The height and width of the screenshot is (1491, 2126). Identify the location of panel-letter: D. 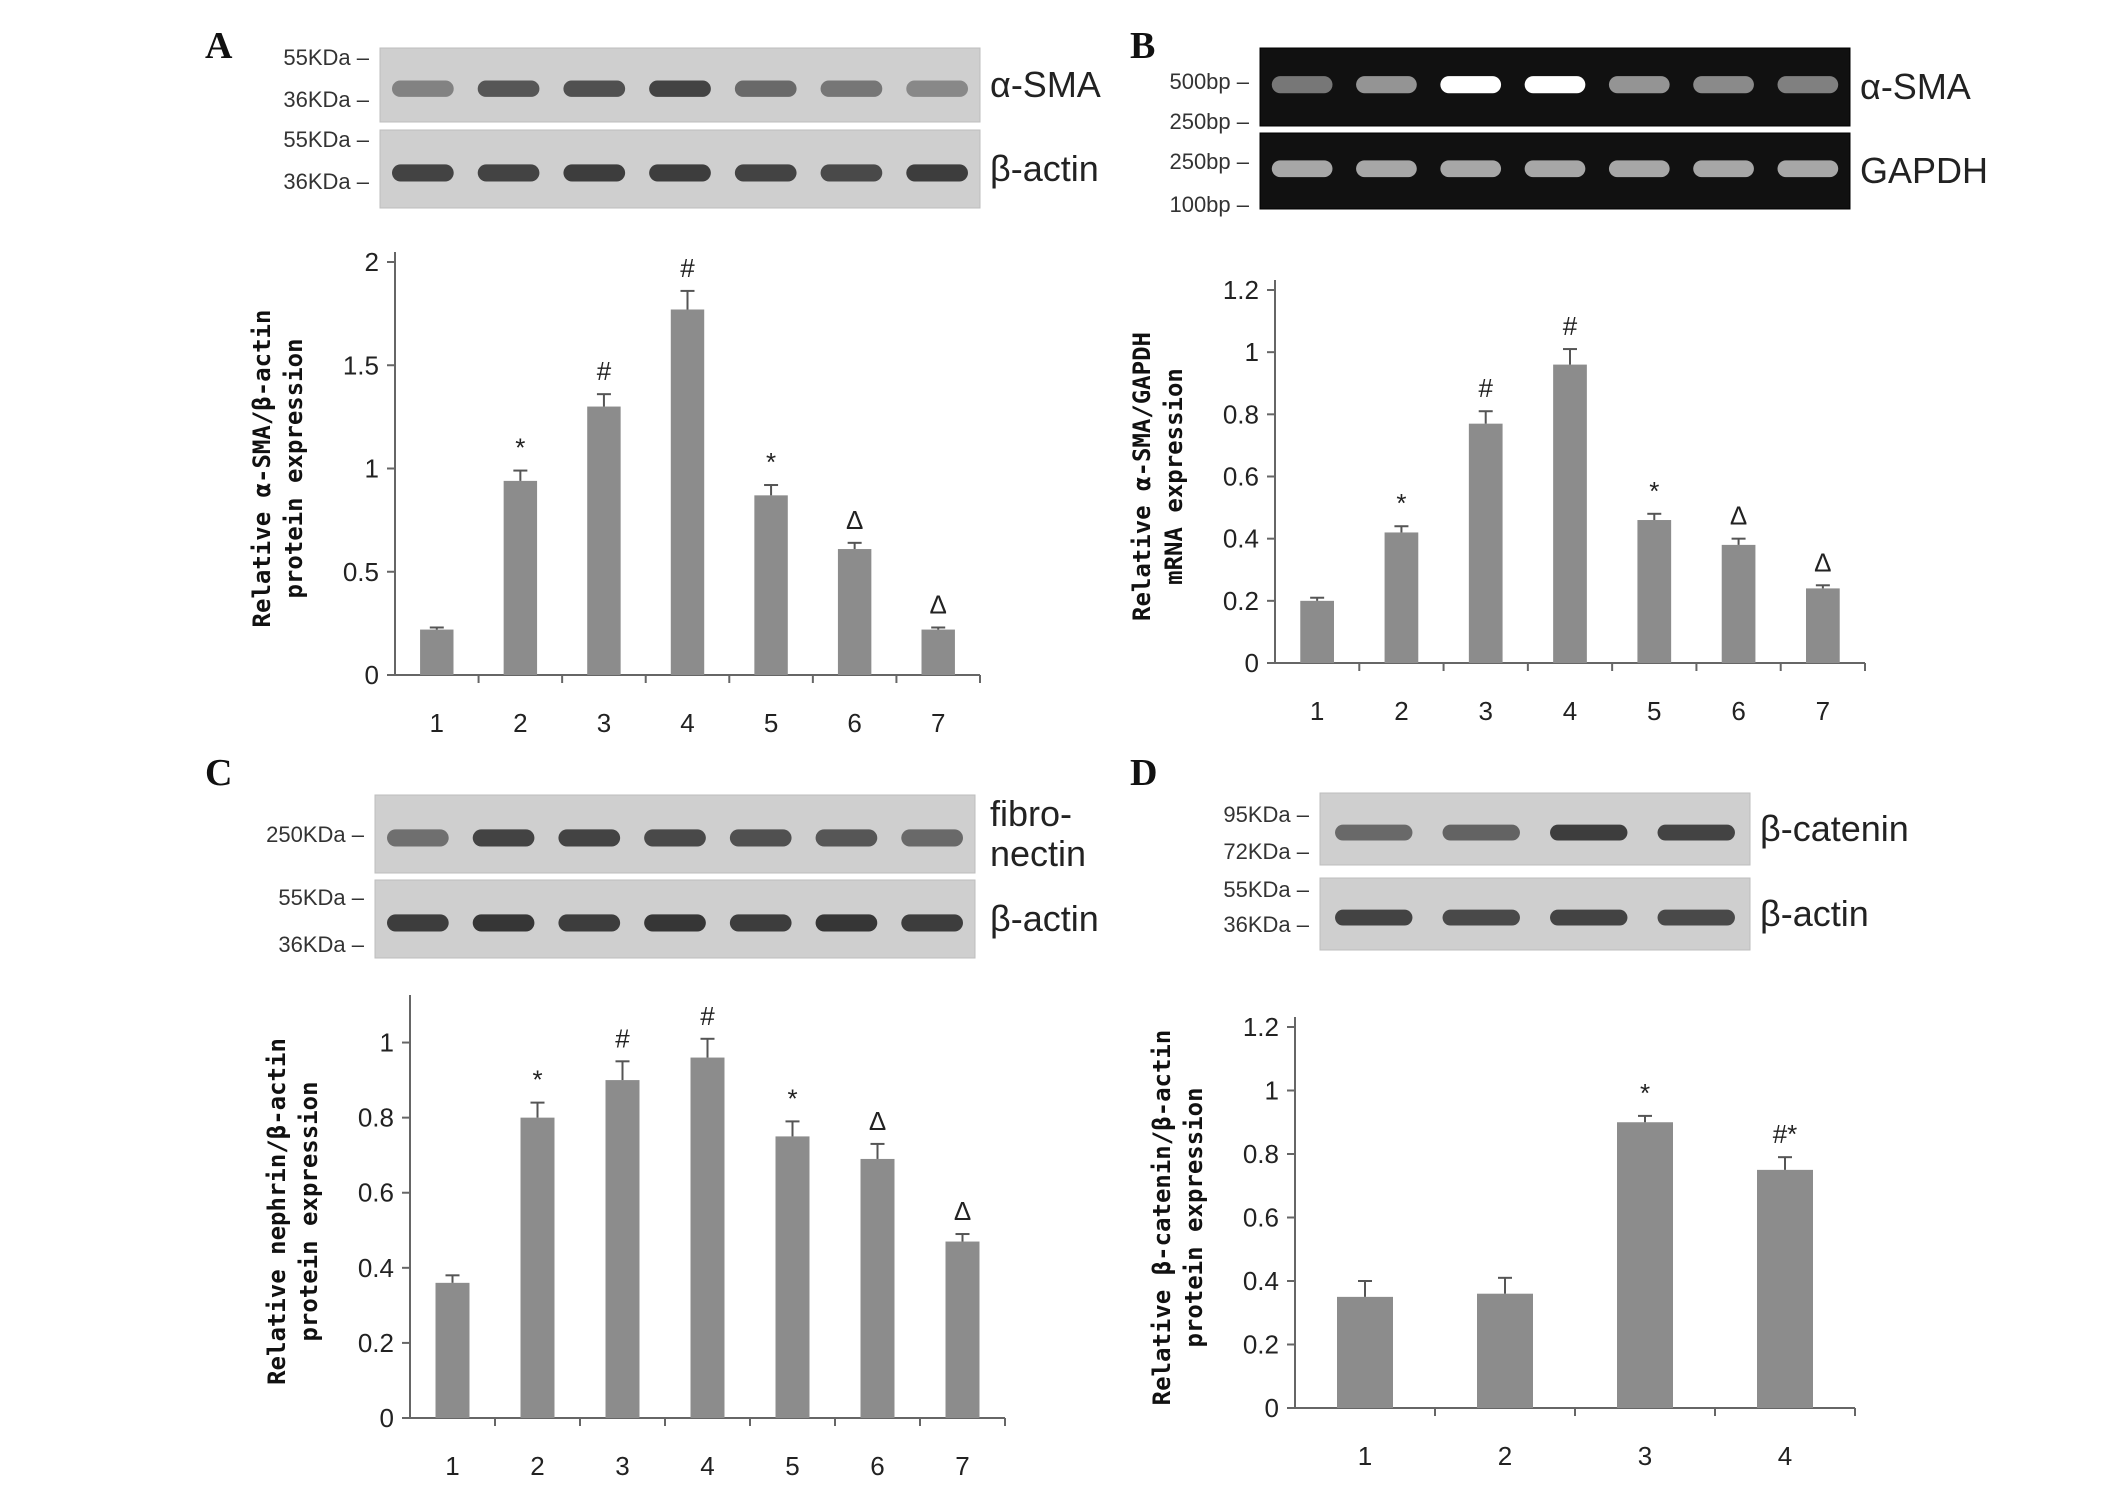
(1143, 773).